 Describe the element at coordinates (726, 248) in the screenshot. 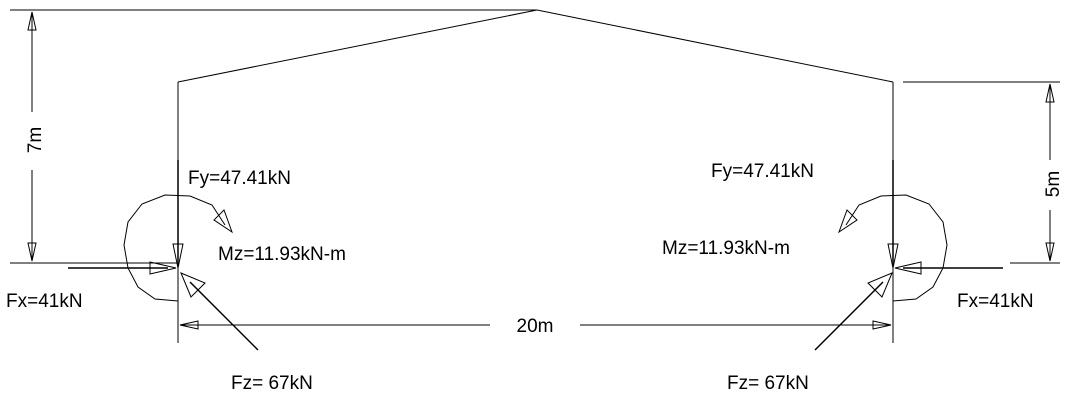

I see `right-mz-label: Mz=11.93kN-m` at that location.